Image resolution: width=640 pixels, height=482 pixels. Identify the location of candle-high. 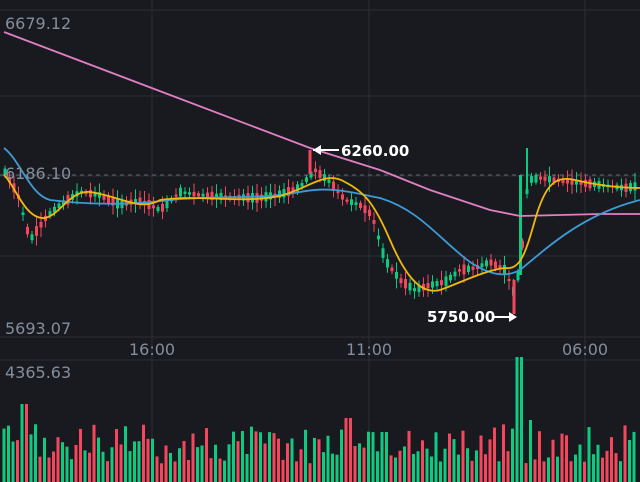
(310, 162).